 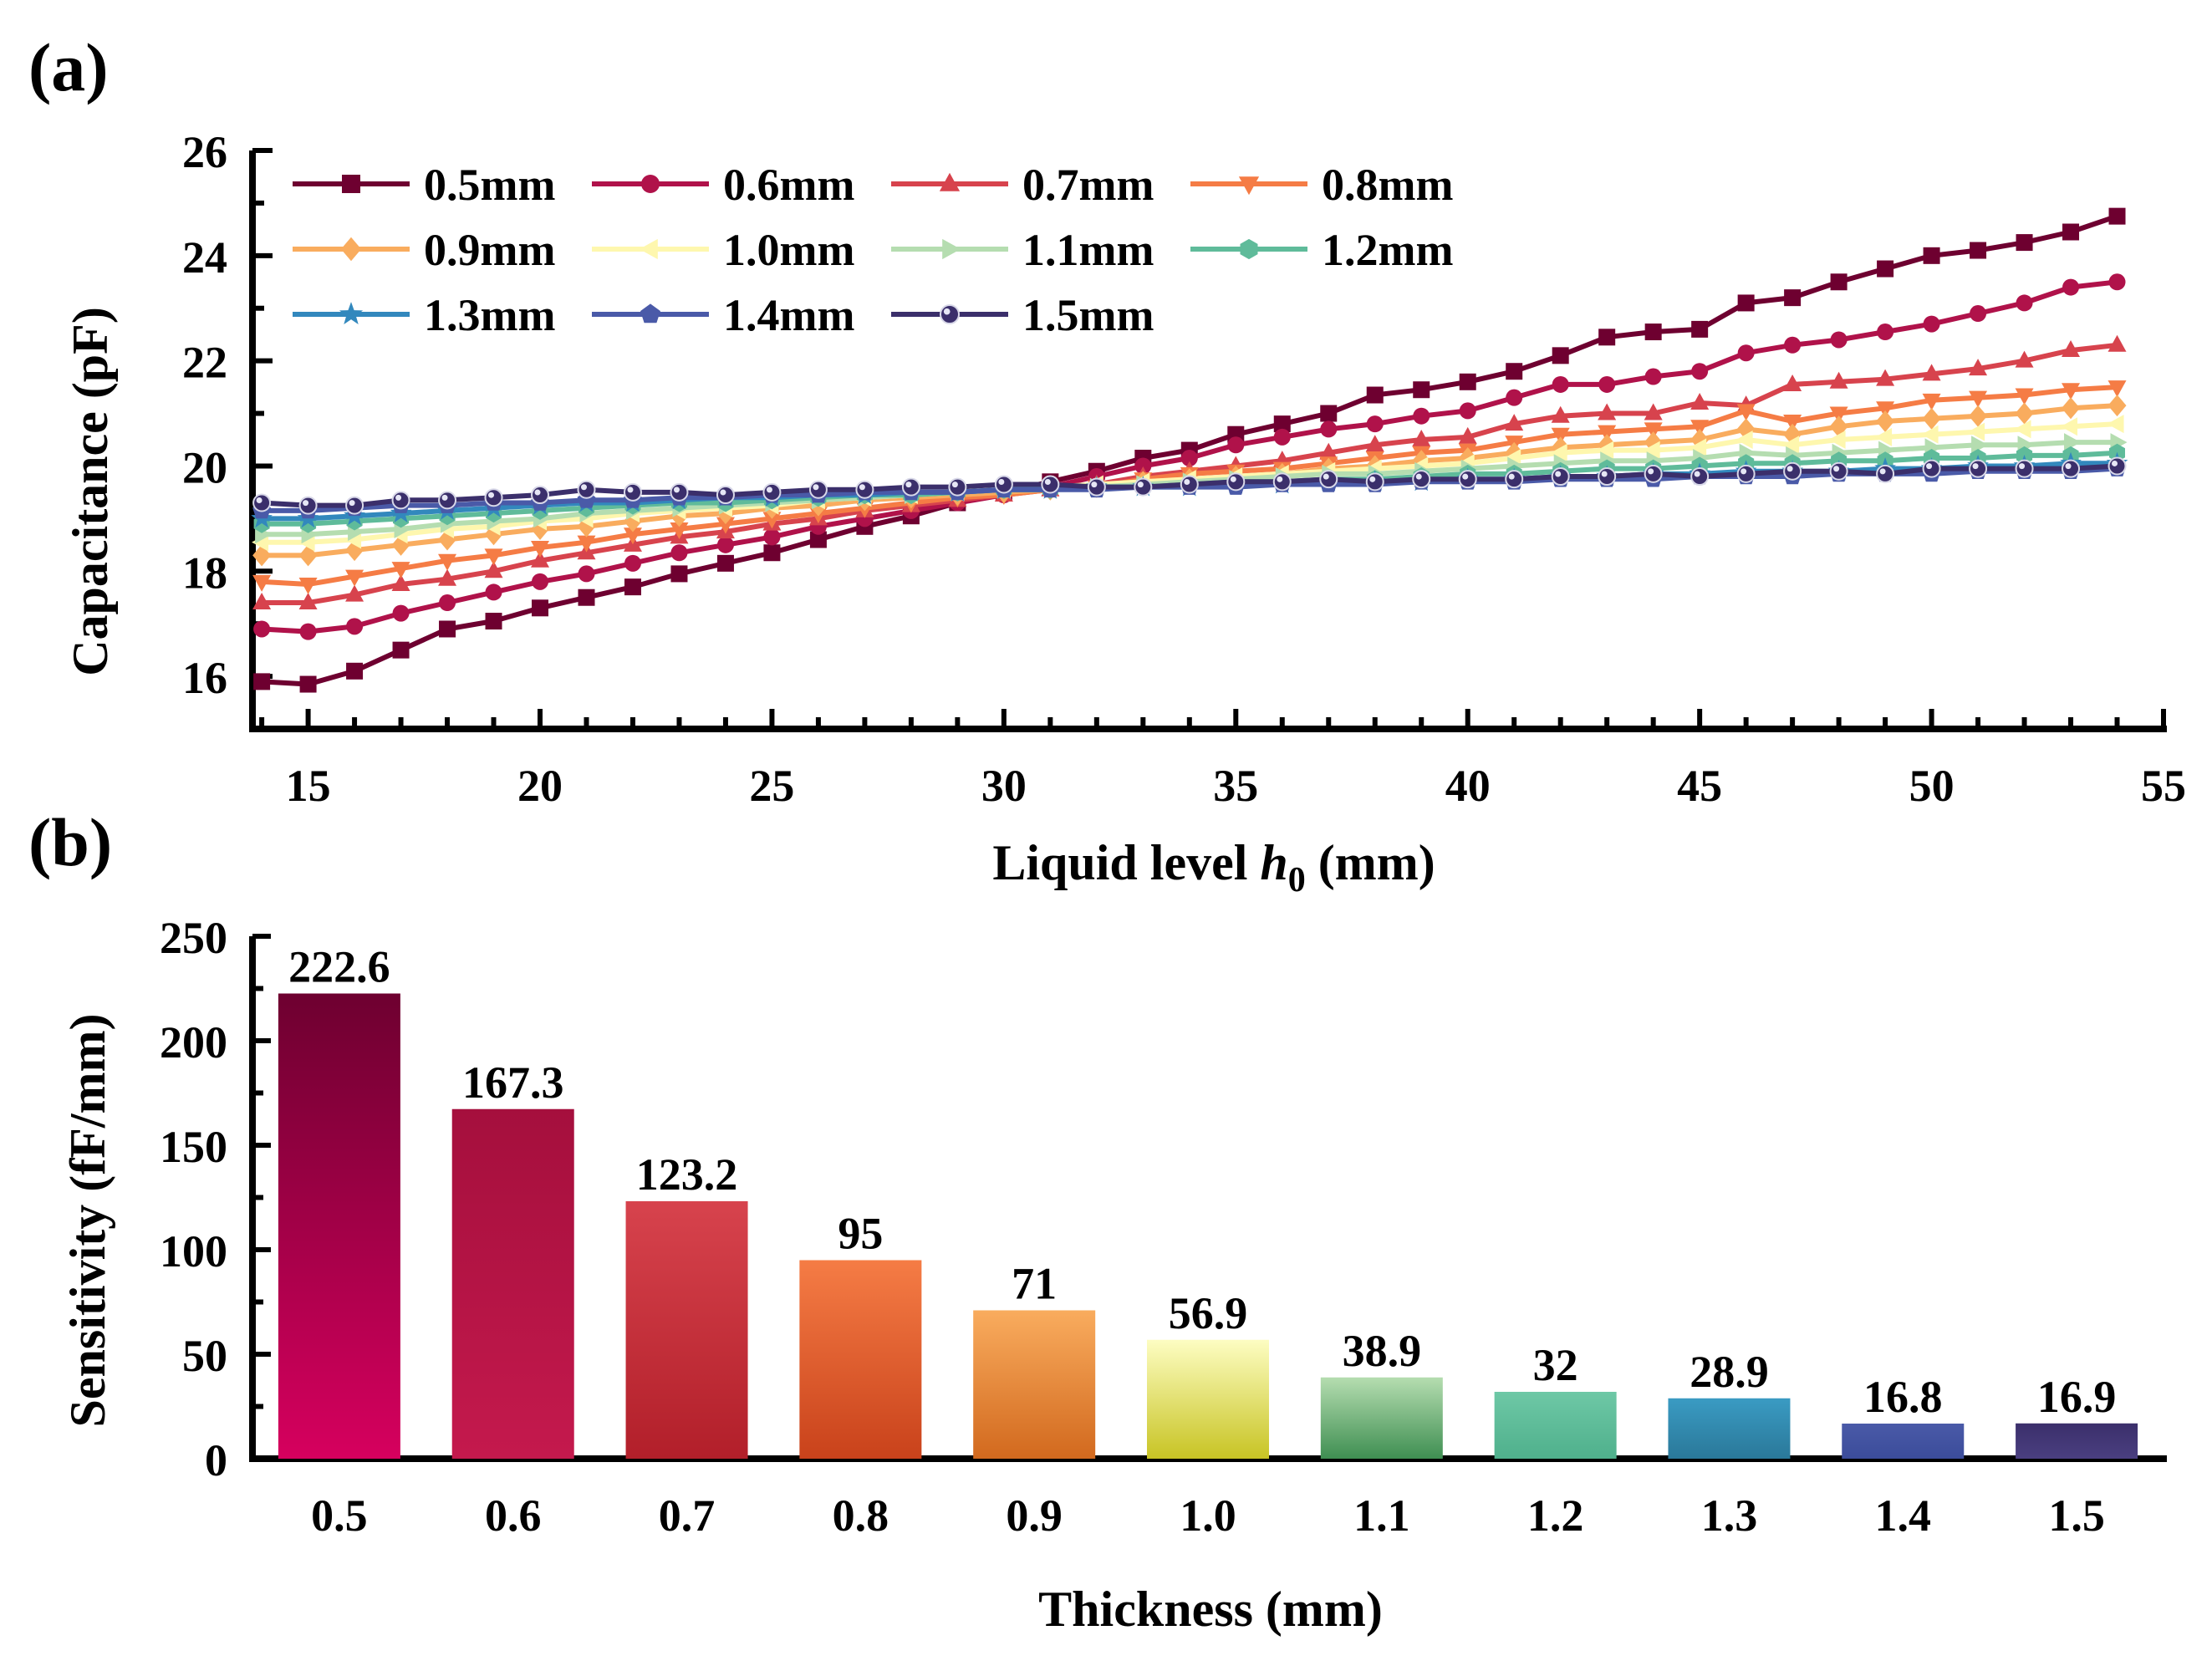 What do you see at coordinates (1729, 1428) in the screenshot?
I see `bar-1.3` at bounding box center [1729, 1428].